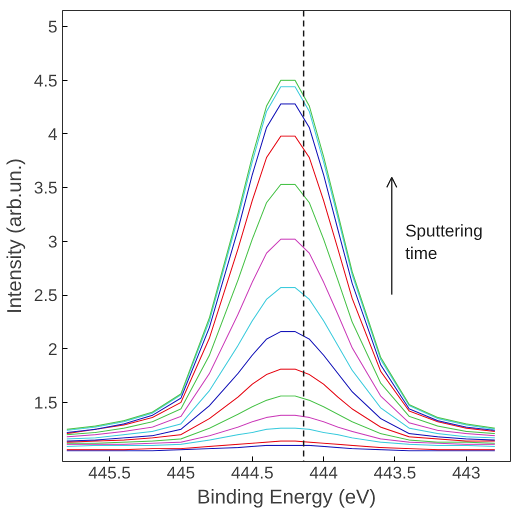 The image size is (514, 511). Describe the element at coordinates (46, 402) in the screenshot. I see `y-tick-label: 1.5` at that location.